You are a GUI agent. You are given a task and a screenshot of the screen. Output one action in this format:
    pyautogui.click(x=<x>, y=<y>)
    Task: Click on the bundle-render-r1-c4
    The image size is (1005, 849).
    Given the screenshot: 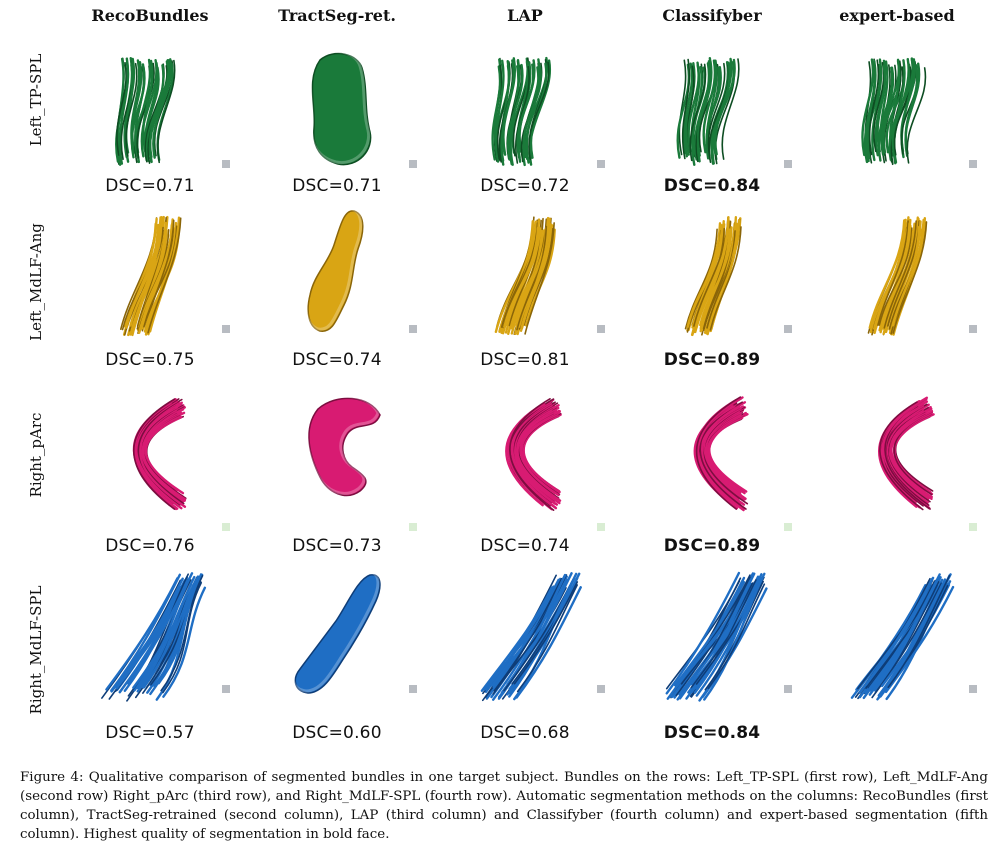 What is the action you would take?
    pyautogui.click(x=712, y=115)
    